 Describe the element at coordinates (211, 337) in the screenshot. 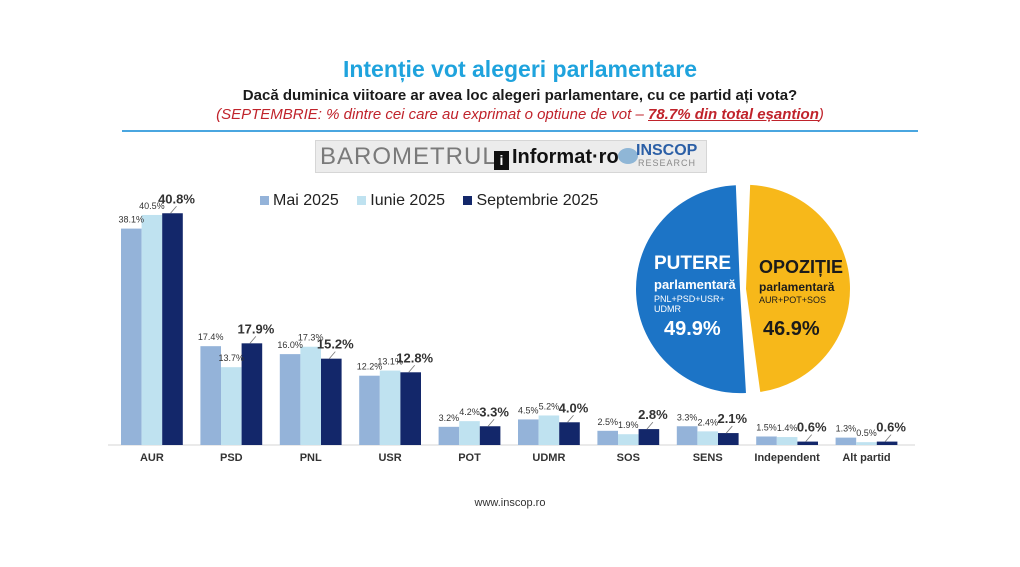

I see `data-label-mai-1: 17.4%` at that location.